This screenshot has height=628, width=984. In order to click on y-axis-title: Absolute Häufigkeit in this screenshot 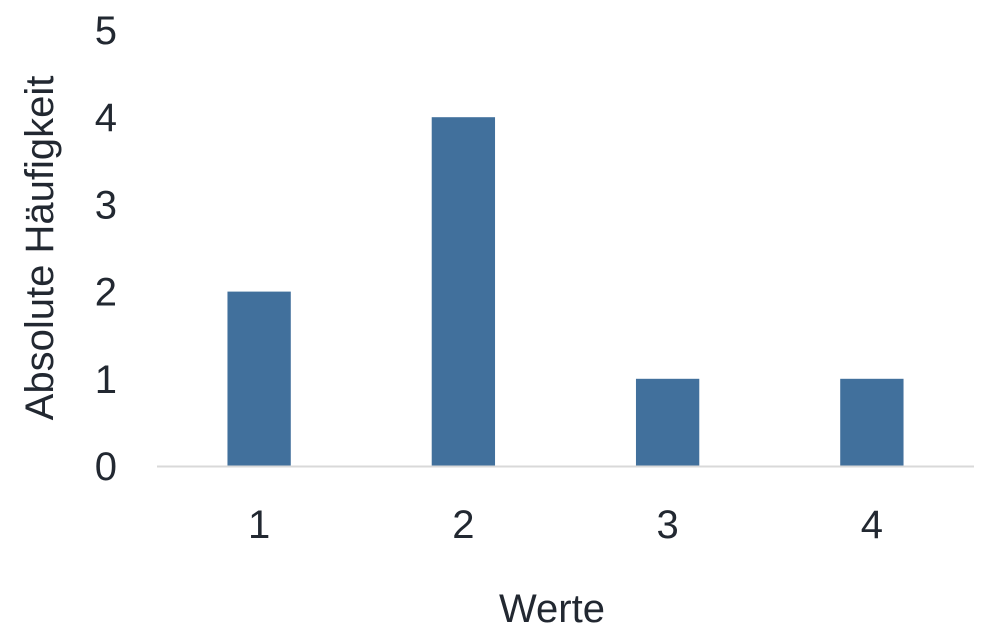, I will do `click(40, 248)`.